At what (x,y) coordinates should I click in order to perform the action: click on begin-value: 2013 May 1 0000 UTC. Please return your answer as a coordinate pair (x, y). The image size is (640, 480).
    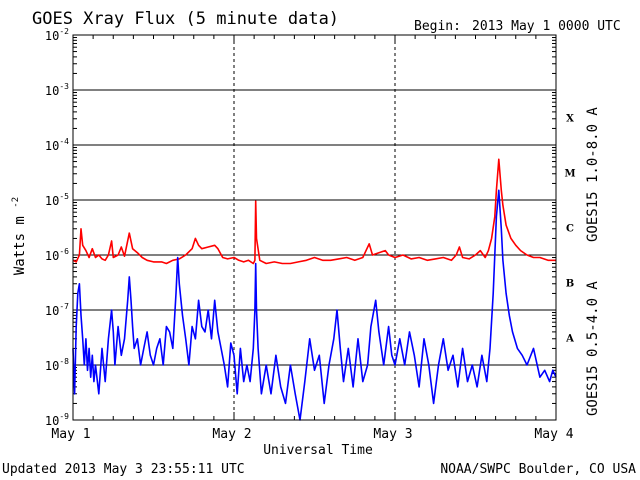
    Looking at the image, I should click on (546, 26).